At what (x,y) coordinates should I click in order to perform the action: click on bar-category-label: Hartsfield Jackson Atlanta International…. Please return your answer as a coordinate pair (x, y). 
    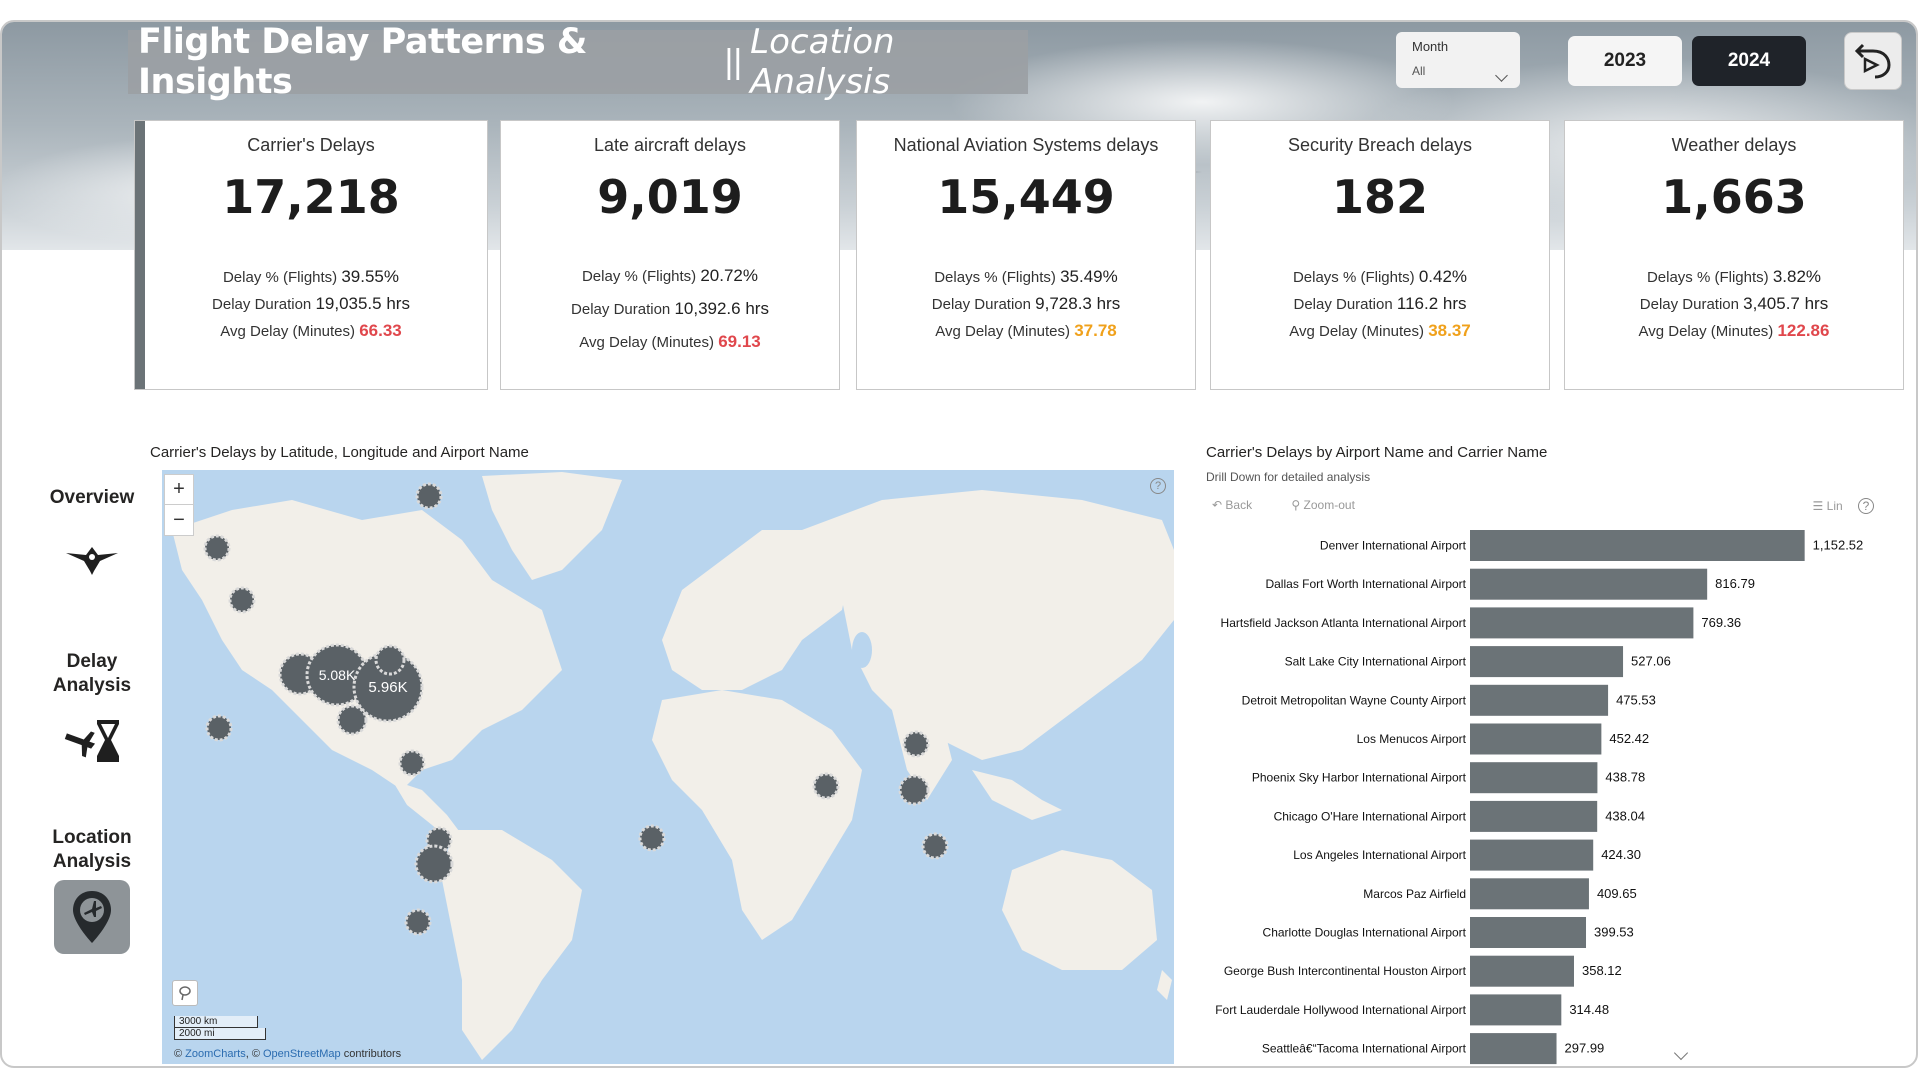
    Looking at the image, I should click on (1344, 623).